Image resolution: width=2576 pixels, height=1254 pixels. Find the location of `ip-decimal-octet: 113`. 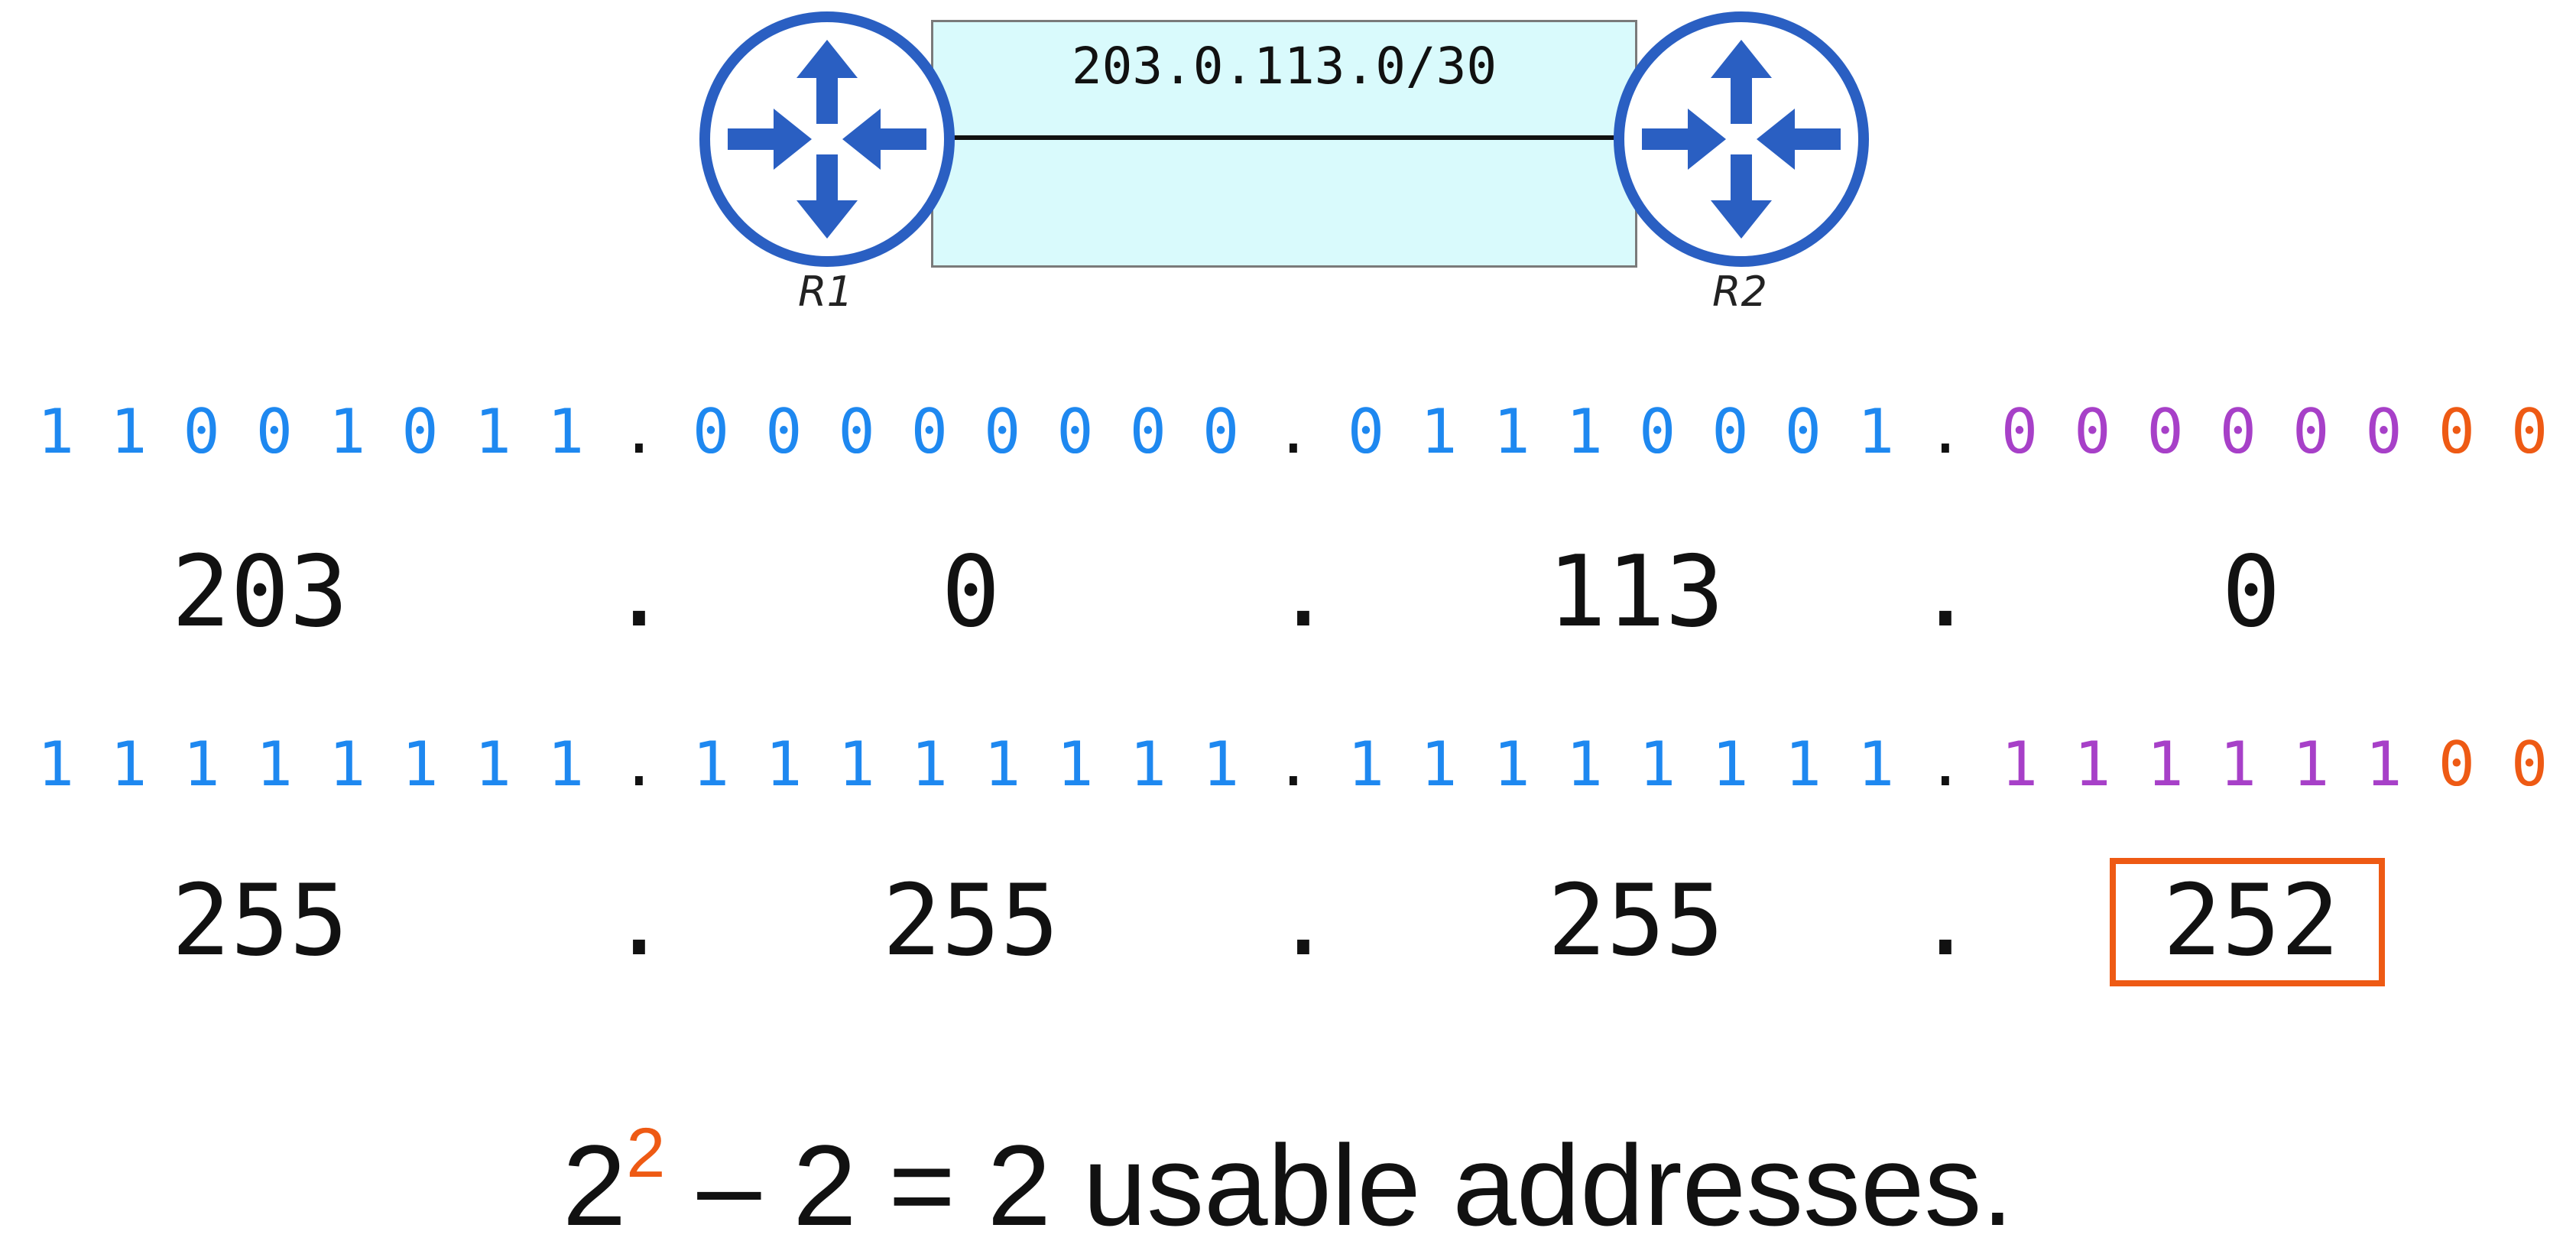

ip-decimal-octet: 113 is located at coordinates (1635, 592).